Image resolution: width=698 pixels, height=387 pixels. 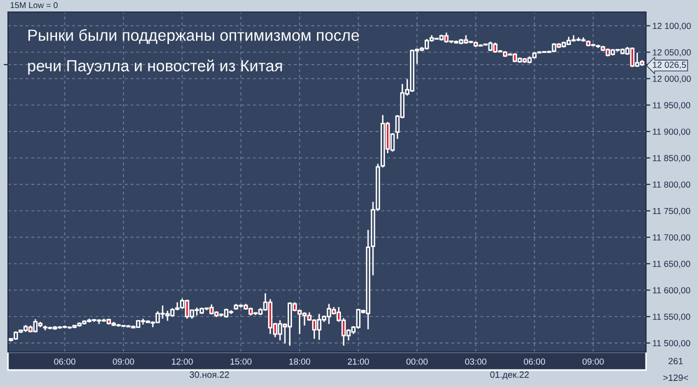 What do you see at coordinates (671, 26) in the screenshot?
I see `y-tick-label: 12 100,00` at bounding box center [671, 26].